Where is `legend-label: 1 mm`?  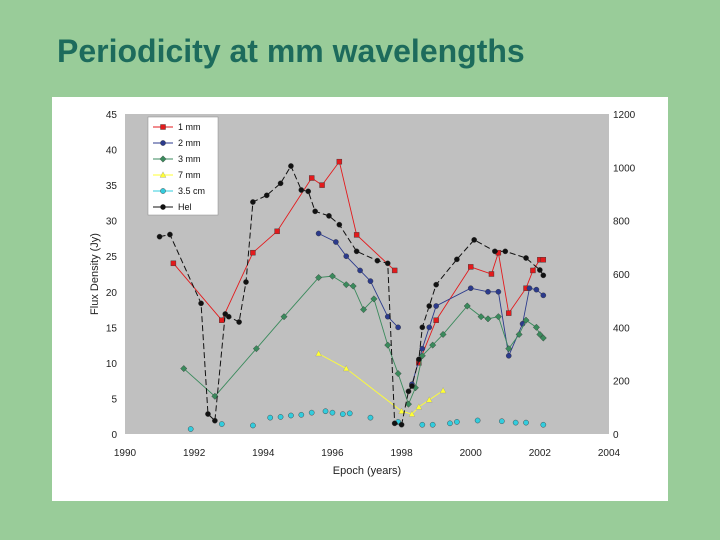 legend-label: 1 mm is located at coordinates (189, 127).